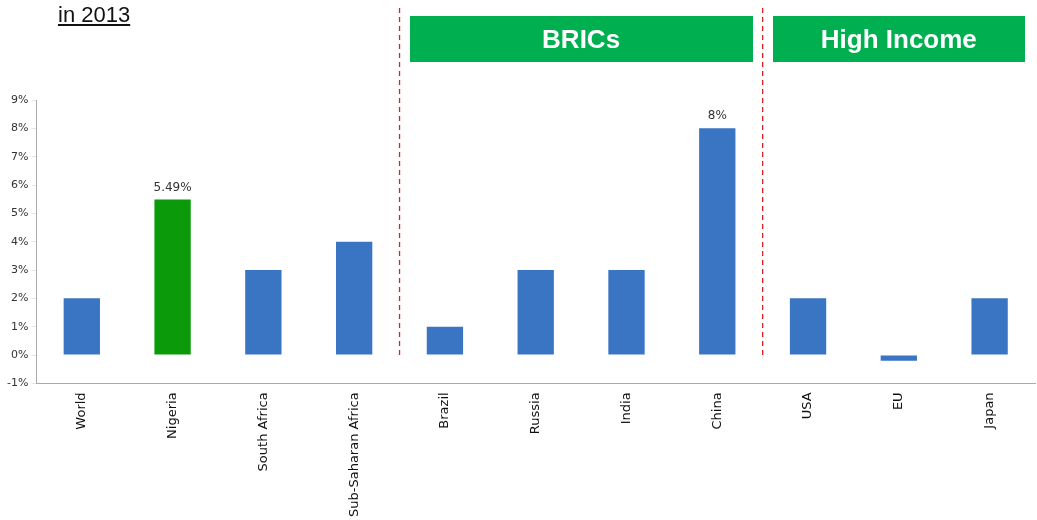 Image resolution: width=1037 pixels, height=520 pixels. I want to click on x-tick-label: Japan, so click(988, 411).